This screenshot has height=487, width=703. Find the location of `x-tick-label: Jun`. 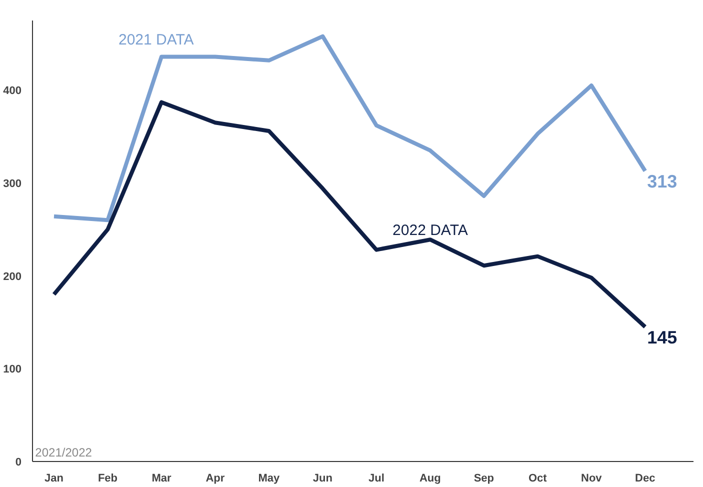

x-tick-label: Jun is located at coordinates (322, 478).